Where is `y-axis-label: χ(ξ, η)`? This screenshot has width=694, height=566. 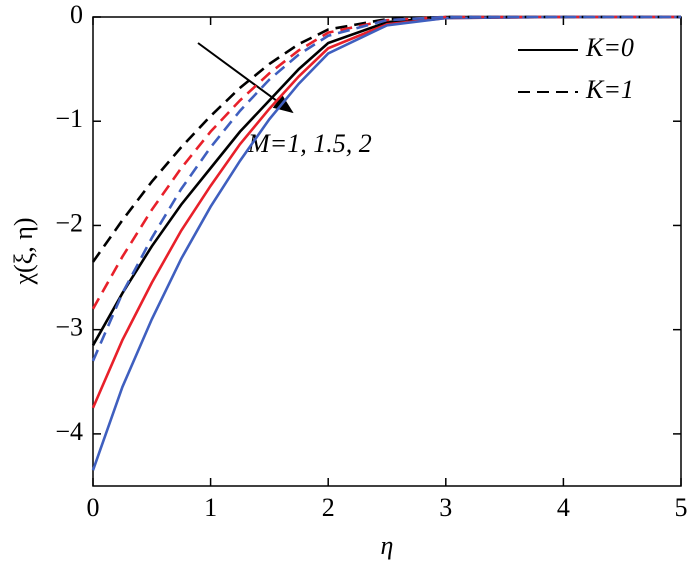
y-axis-label: χ(ξ, η) is located at coordinates (23, 251).